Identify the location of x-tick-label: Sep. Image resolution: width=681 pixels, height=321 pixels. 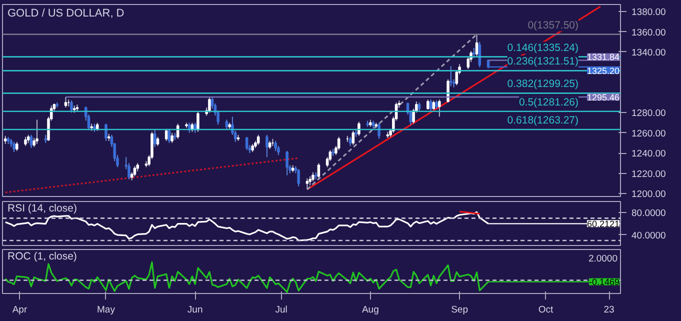
(459, 310).